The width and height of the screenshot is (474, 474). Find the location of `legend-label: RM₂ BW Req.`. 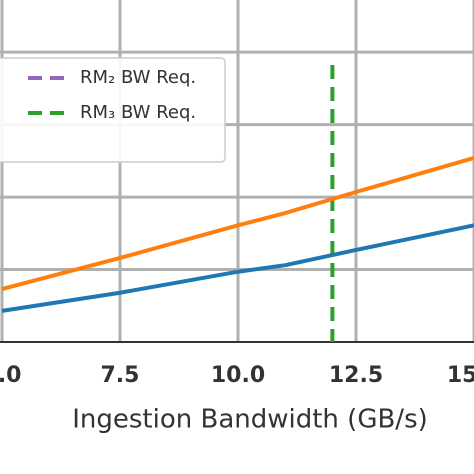

legend-label: RM₂ BW Req. is located at coordinates (138, 77).